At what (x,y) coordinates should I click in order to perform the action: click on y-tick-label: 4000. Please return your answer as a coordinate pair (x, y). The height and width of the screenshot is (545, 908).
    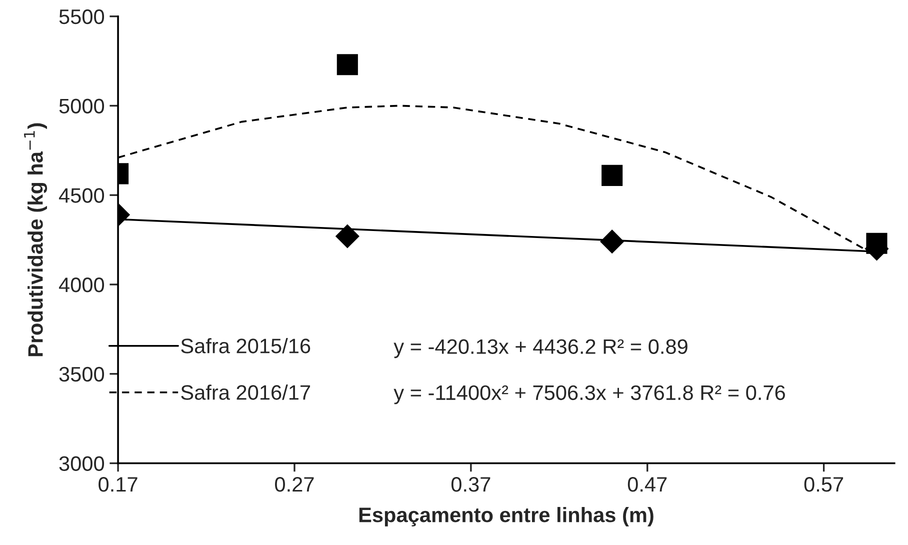
    Looking at the image, I should click on (81, 284).